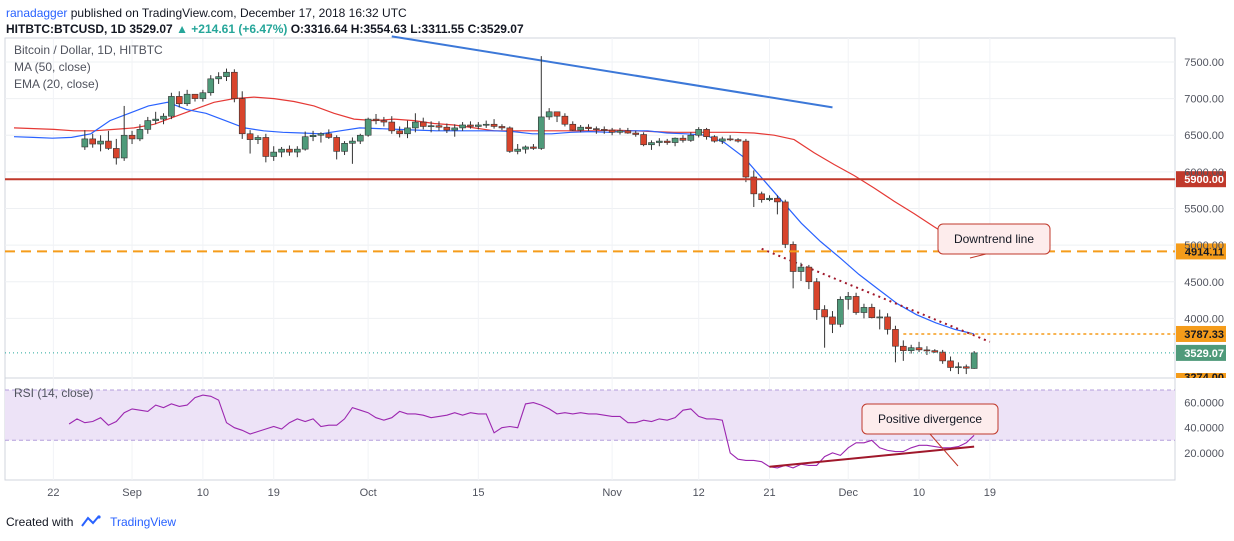 This screenshot has height=541, width=1234. Describe the element at coordinates (474, 29) in the screenshot. I see `close-label: C:` at that location.